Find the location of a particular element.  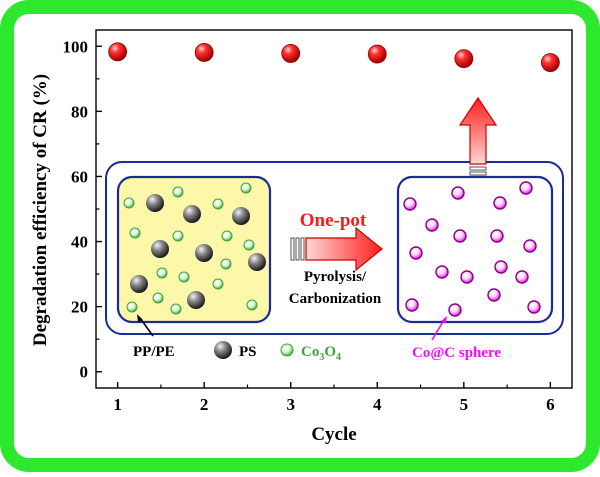

y-axis: 0 20 40 60 80 100 is located at coordinates (82, 209).